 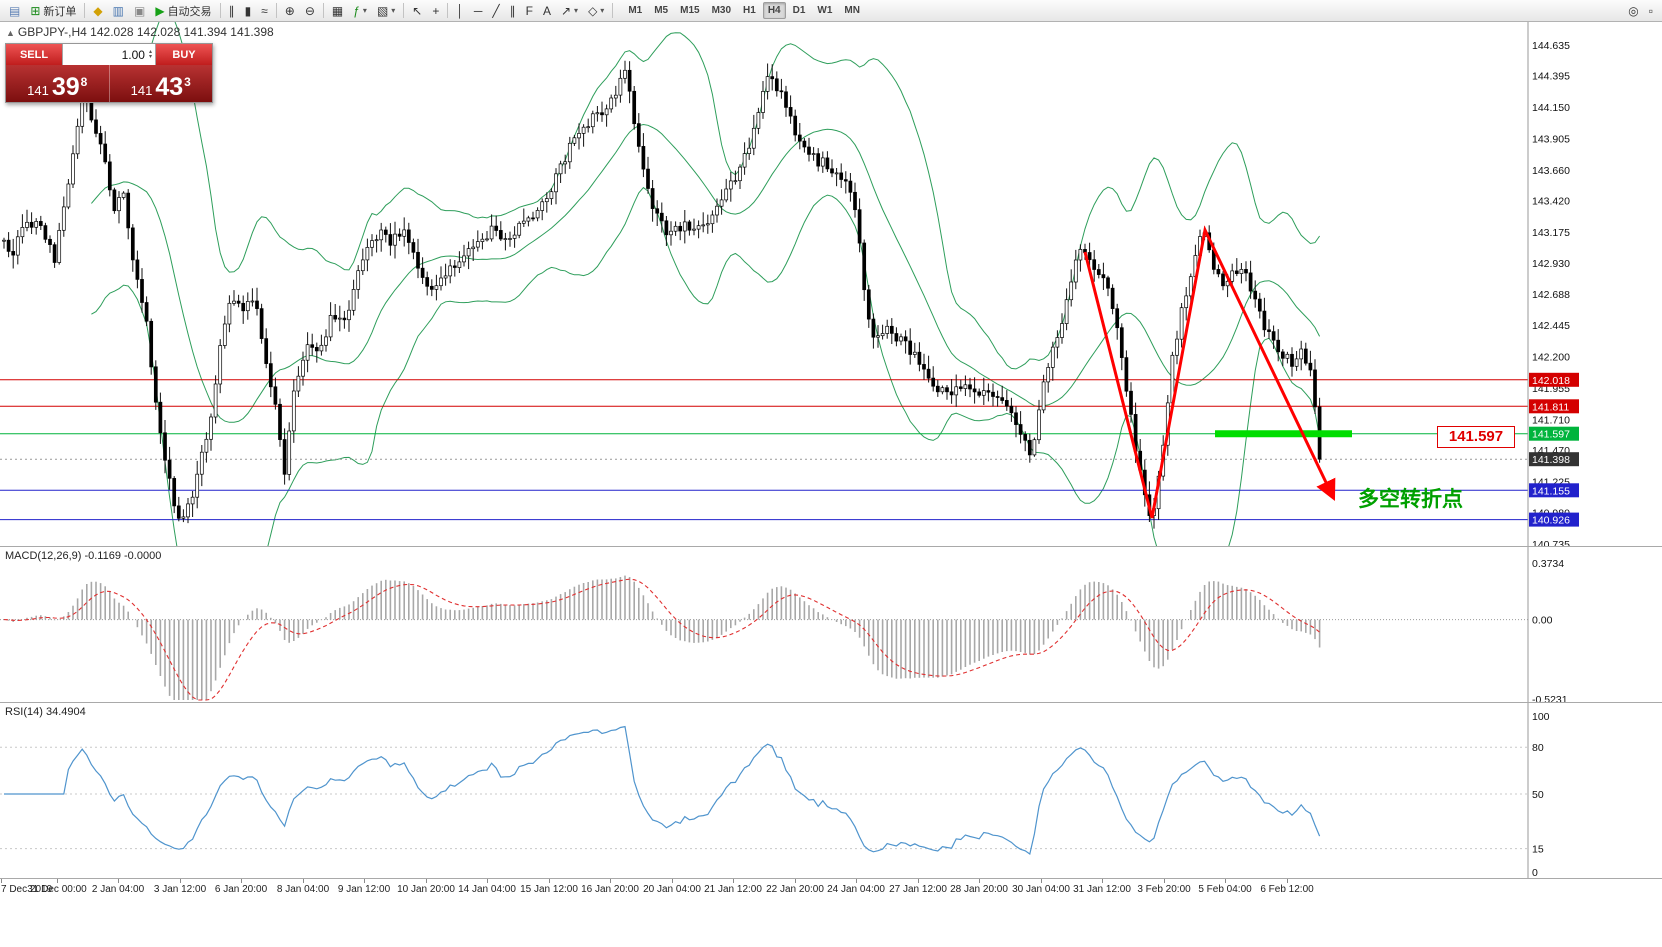 What do you see at coordinates (57, 83) in the screenshot?
I see `sell-price-button: 141 39 8` at bounding box center [57, 83].